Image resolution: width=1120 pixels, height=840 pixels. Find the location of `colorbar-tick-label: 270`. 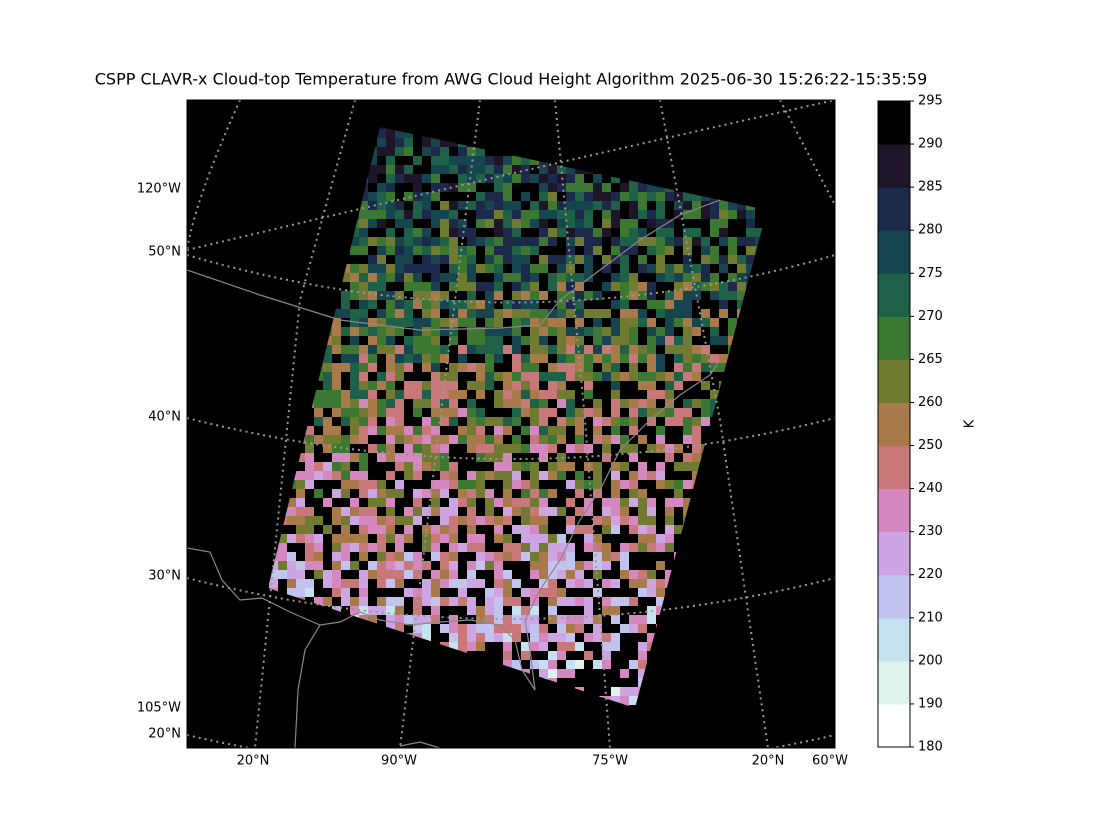

colorbar-tick-label: 270 is located at coordinates (930, 316).